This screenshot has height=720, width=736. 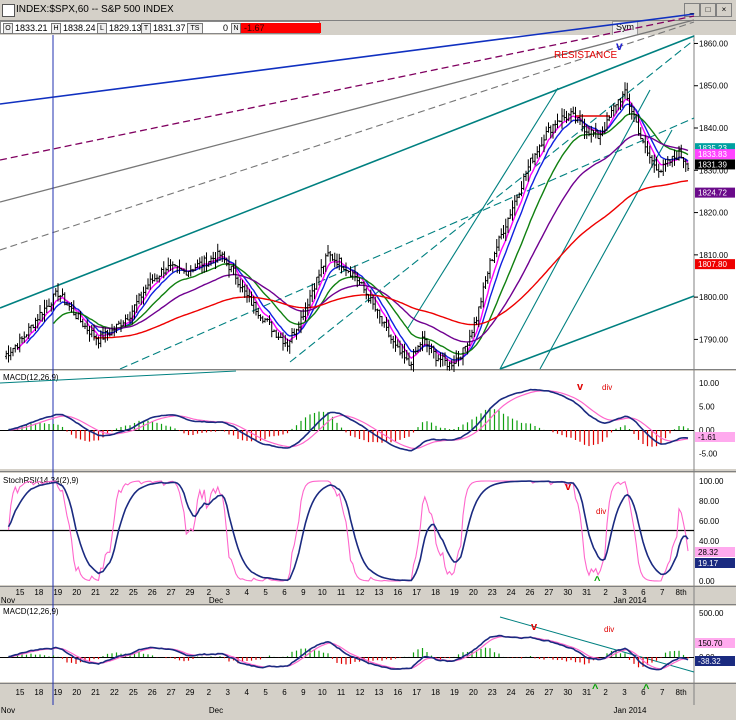 What do you see at coordinates (707, 430) in the screenshot?
I see `macd1-tick: 0.00` at bounding box center [707, 430].